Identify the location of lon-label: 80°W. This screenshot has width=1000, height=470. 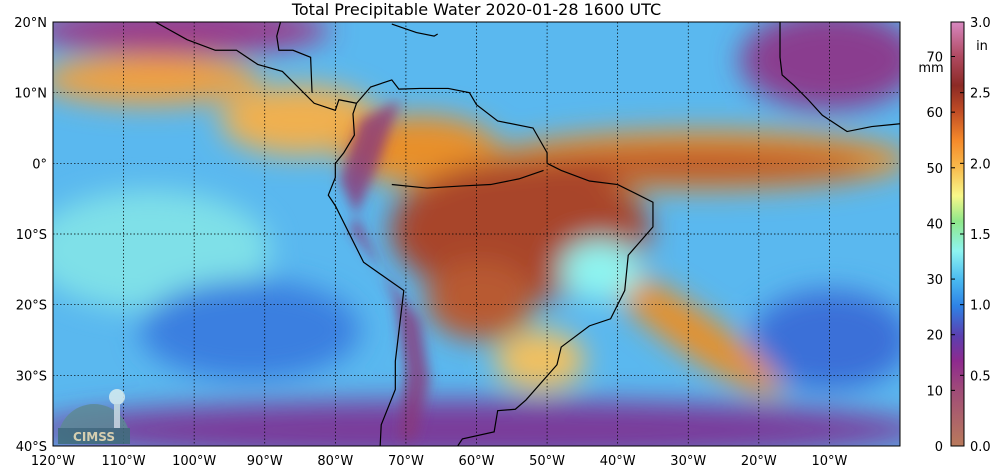
(335, 461).